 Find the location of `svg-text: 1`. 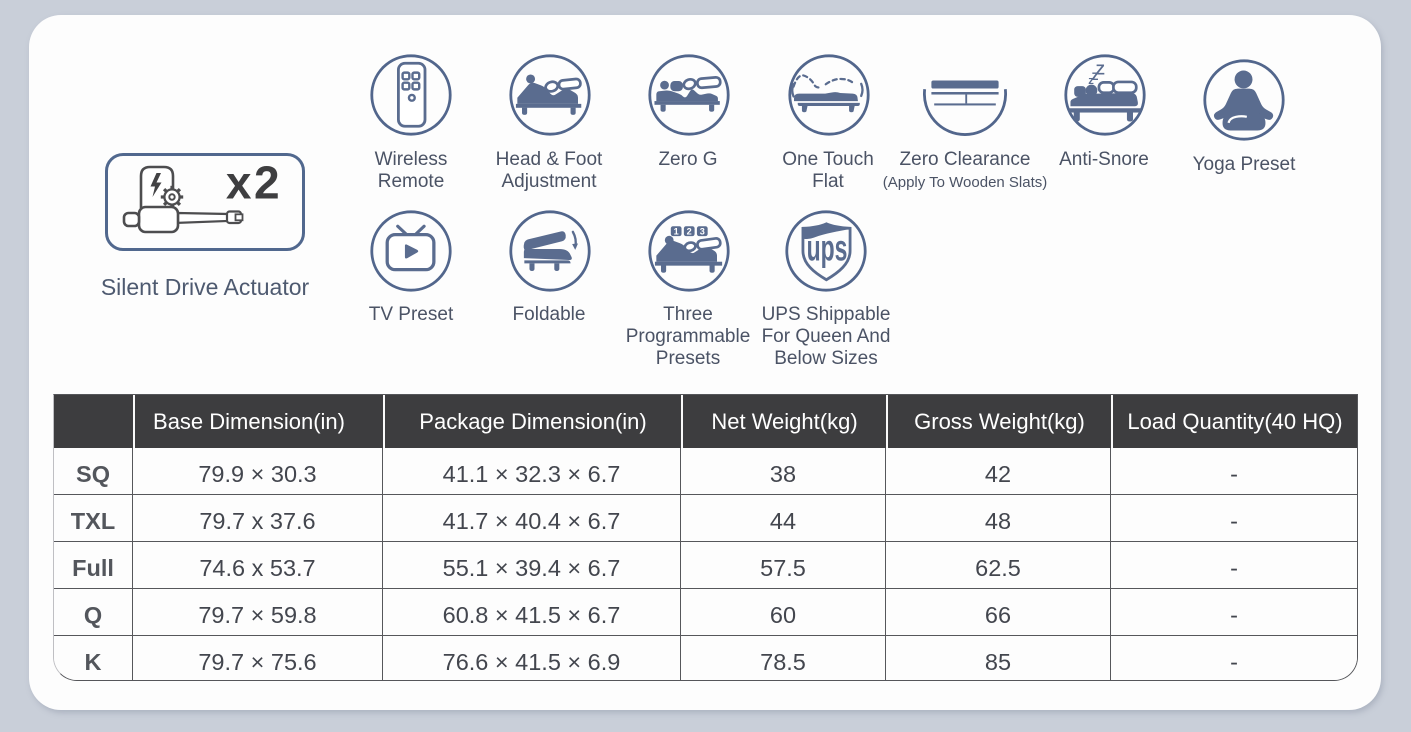

svg-text: 1 is located at coordinates (675, 232).